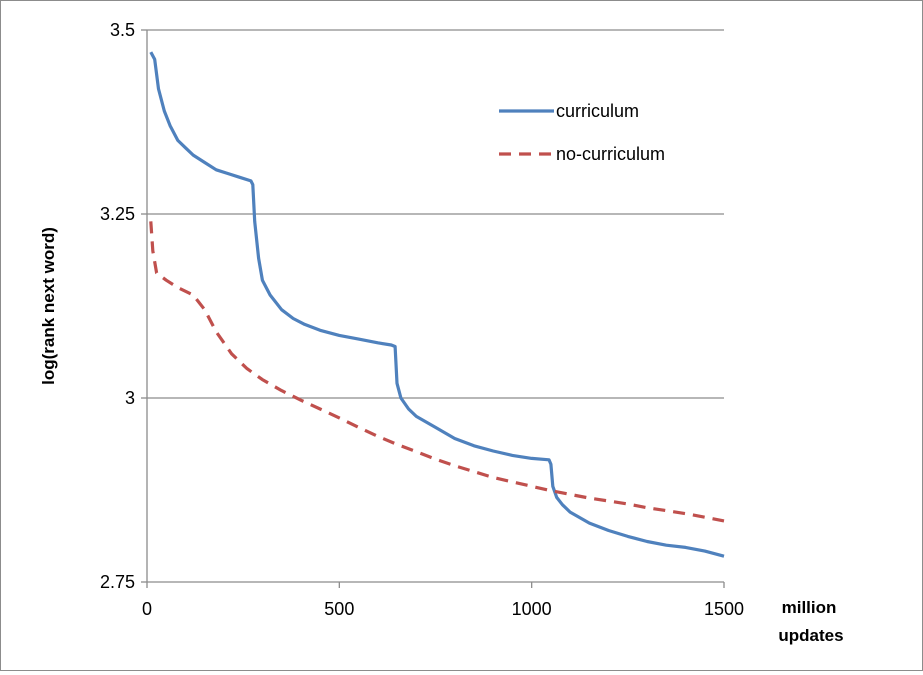 The height and width of the screenshot is (675, 923). Describe the element at coordinates (582, 132) in the screenshot. I see `legend: curriculum no-curriculum` at that location.